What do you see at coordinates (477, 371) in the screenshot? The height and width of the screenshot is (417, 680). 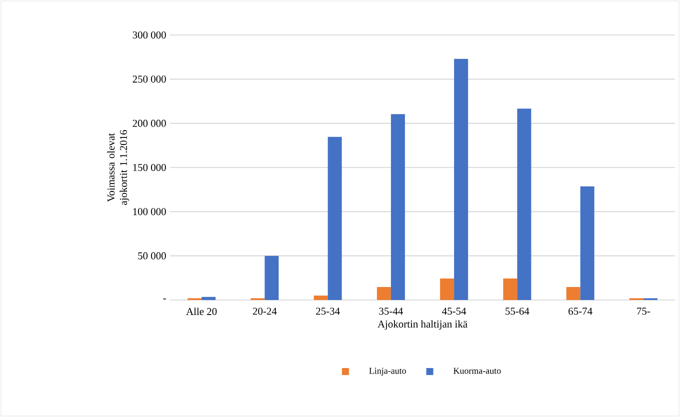 I see `legend-label: Kuorma-auto` at bounding box center [477, 371].